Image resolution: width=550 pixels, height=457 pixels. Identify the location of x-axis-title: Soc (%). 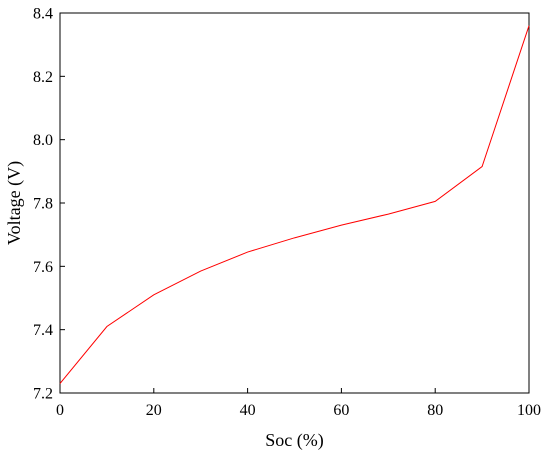
(294, 440).